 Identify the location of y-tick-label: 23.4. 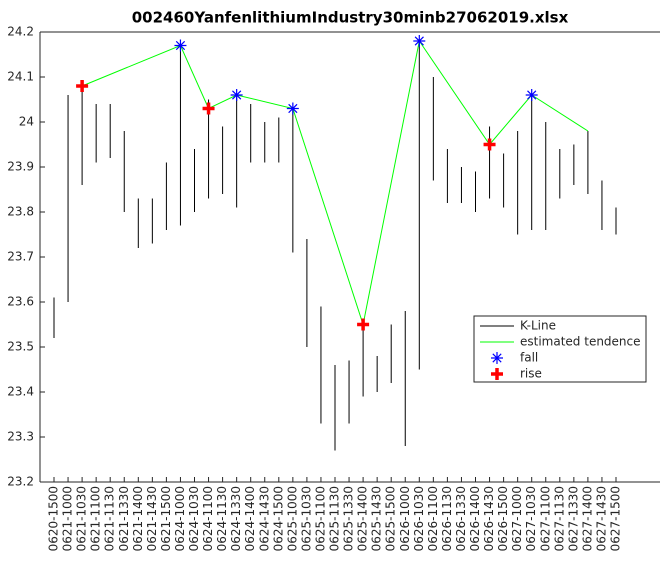
(20, 392).